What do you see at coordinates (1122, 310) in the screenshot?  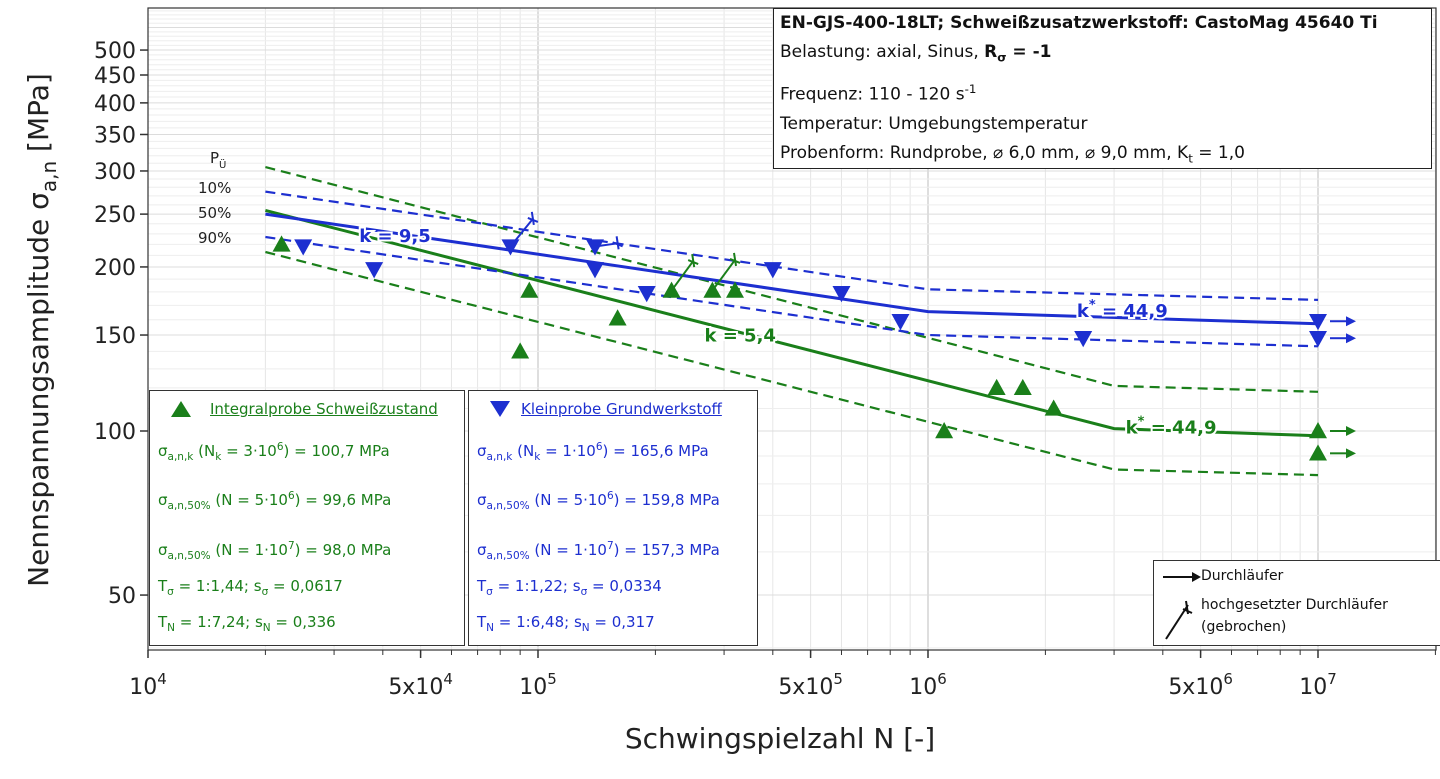 I see `series-1-knee-label: k* = 44,9` at bounding box center [1122, 310].